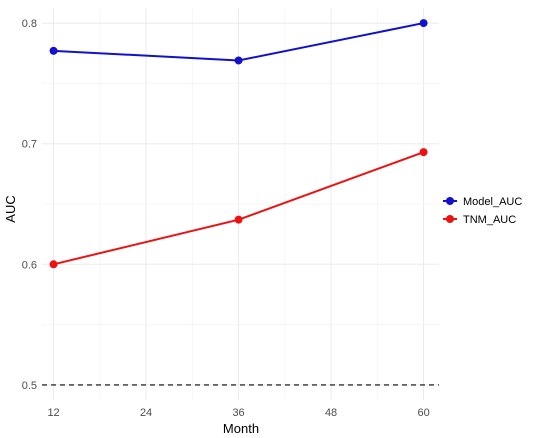 The height and width of the screenshot is (438, 550). What do you see at coordinates (241, 428) in the screenshot?
I see `x-axis-title: Month` at bounding box center [241, 428].